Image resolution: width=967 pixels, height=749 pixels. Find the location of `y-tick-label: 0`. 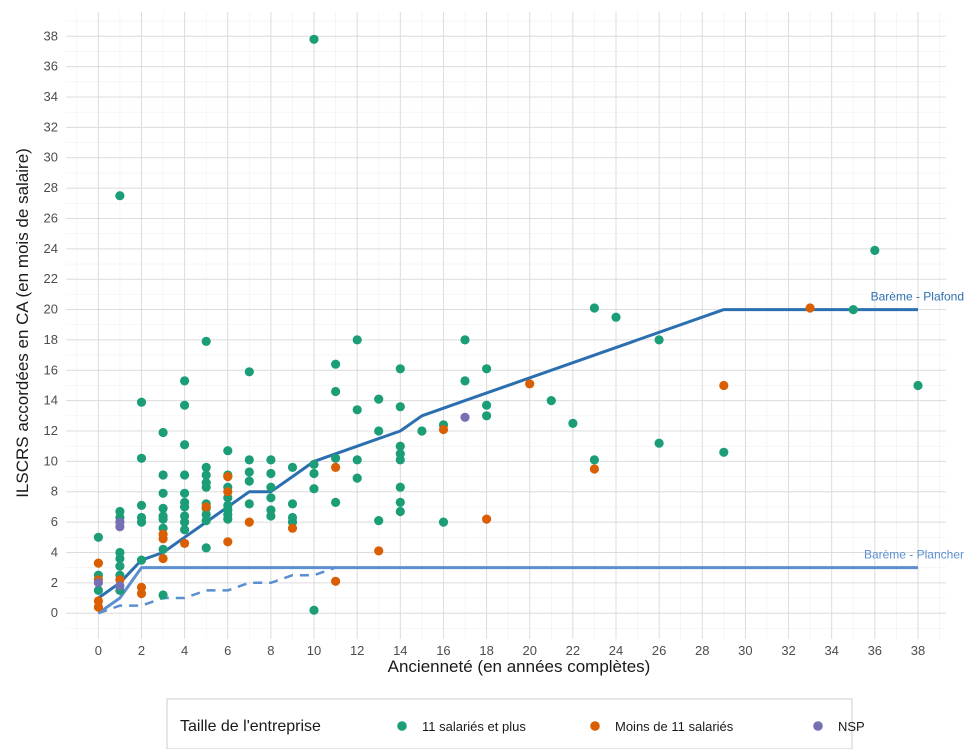

y-tick-label: 0 is located at coordinates (54, 612).